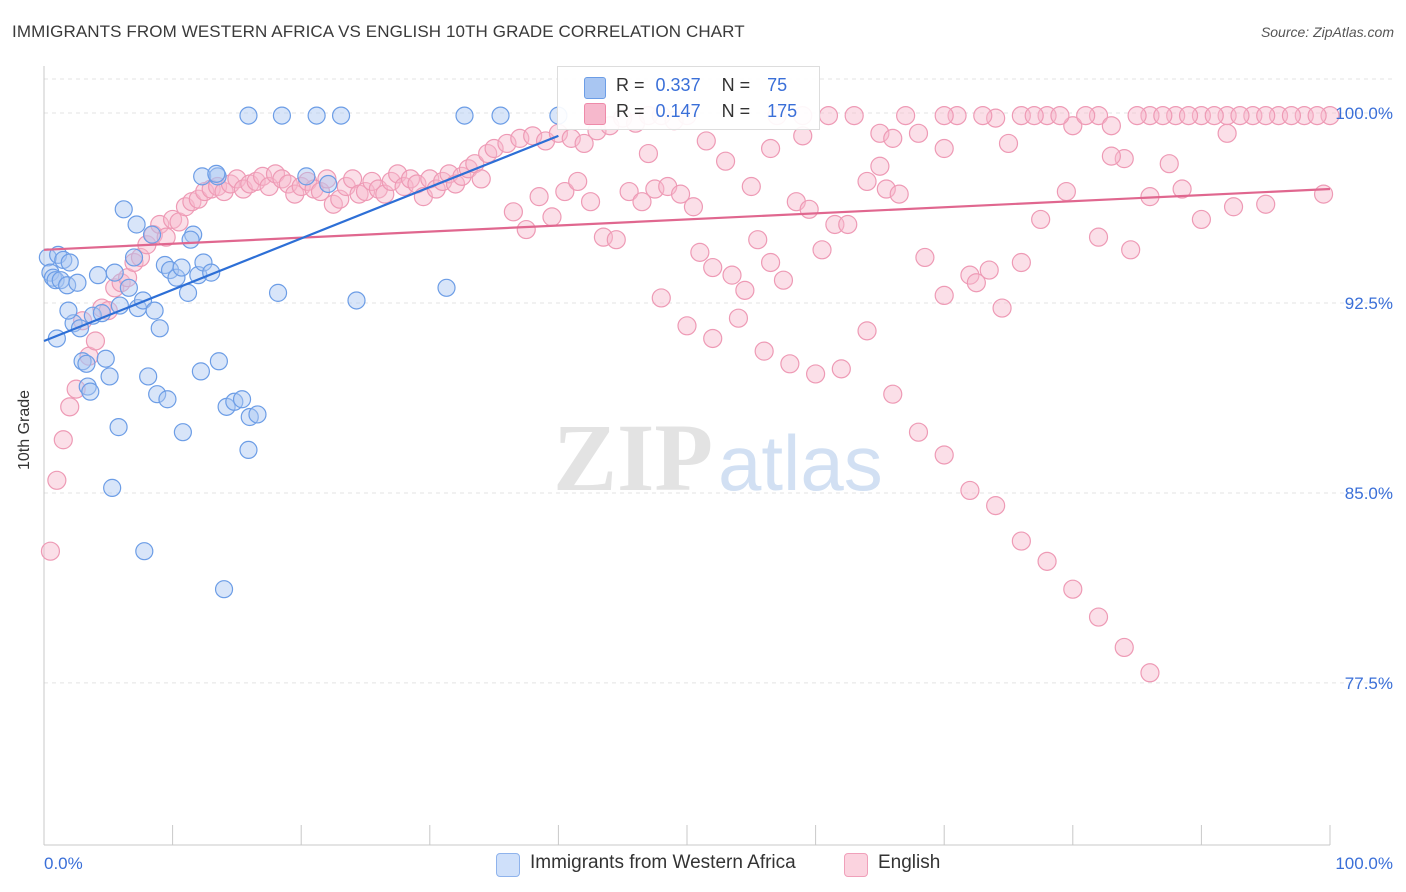 Image resolution: width=1406 pixels, height=892 pixels. I want to click on r-value: 0.147, so click(678, 111).